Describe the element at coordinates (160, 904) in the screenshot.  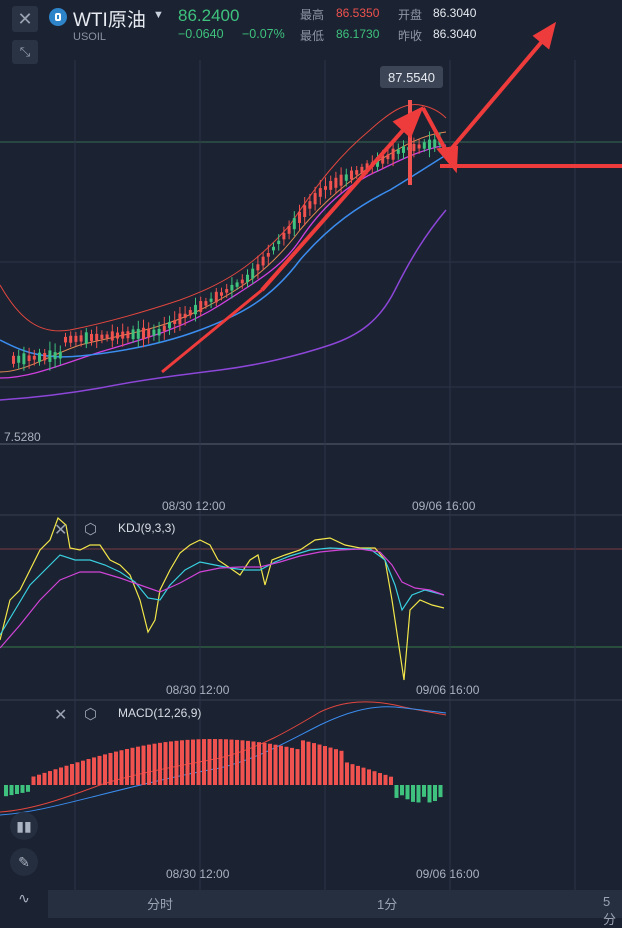
I see `timeframe-tab-1: 分时` at that location.